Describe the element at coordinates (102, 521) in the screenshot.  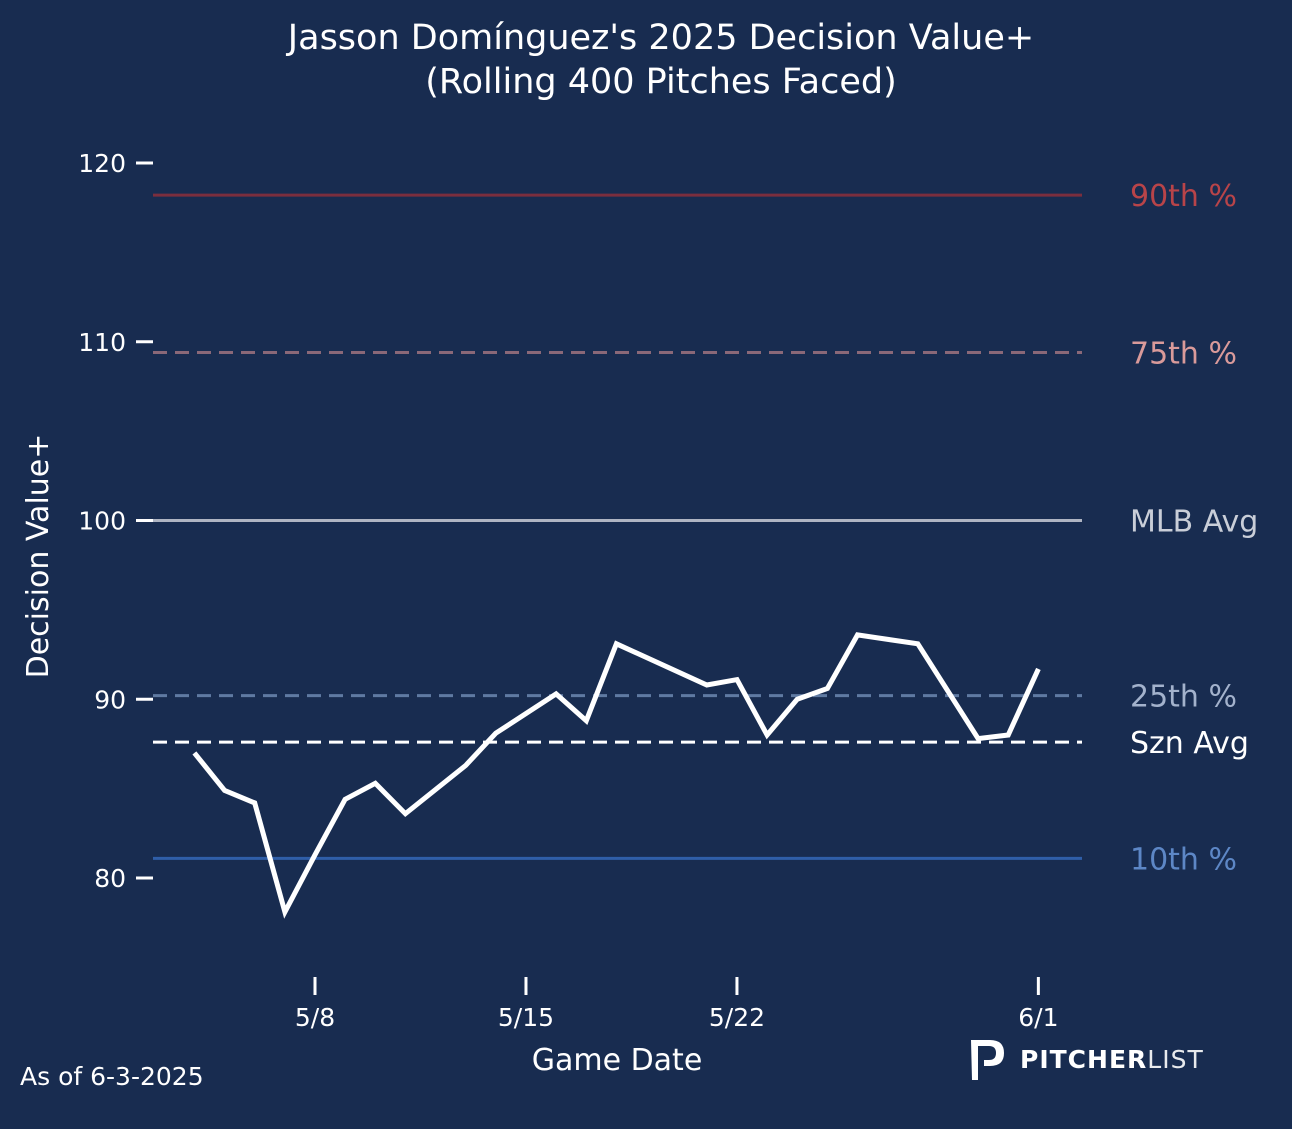
I see `y-tick-label: 100` at that location.